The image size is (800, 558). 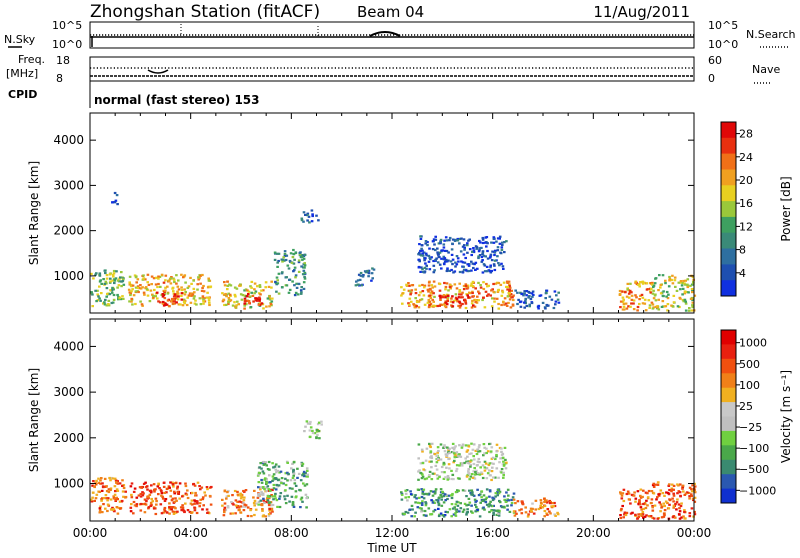 I want to click on power-colorbar-segment, so click(x=728, y=193).